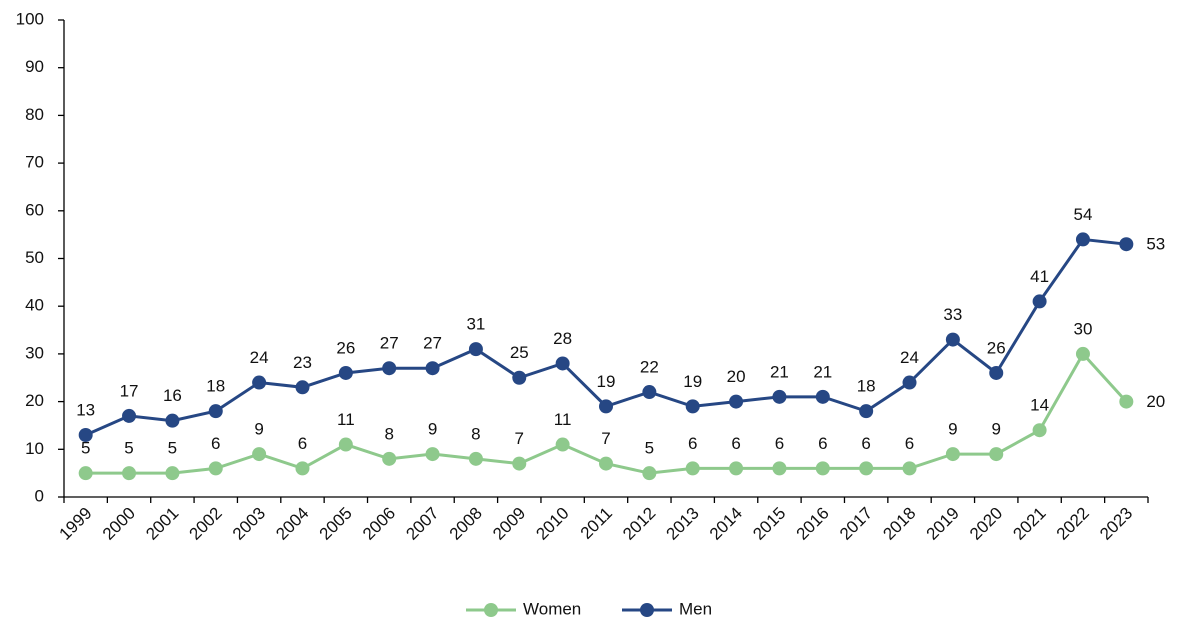 This screenshot has width=1177, height=629. Describe the element at coordinates (509, 524) in the screenshot. I see `x-tick-label: 2009` at that location.